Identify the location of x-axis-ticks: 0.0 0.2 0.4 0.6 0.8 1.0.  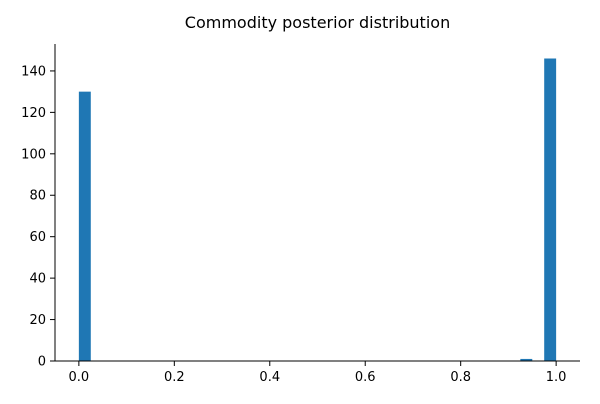
(318, 373).